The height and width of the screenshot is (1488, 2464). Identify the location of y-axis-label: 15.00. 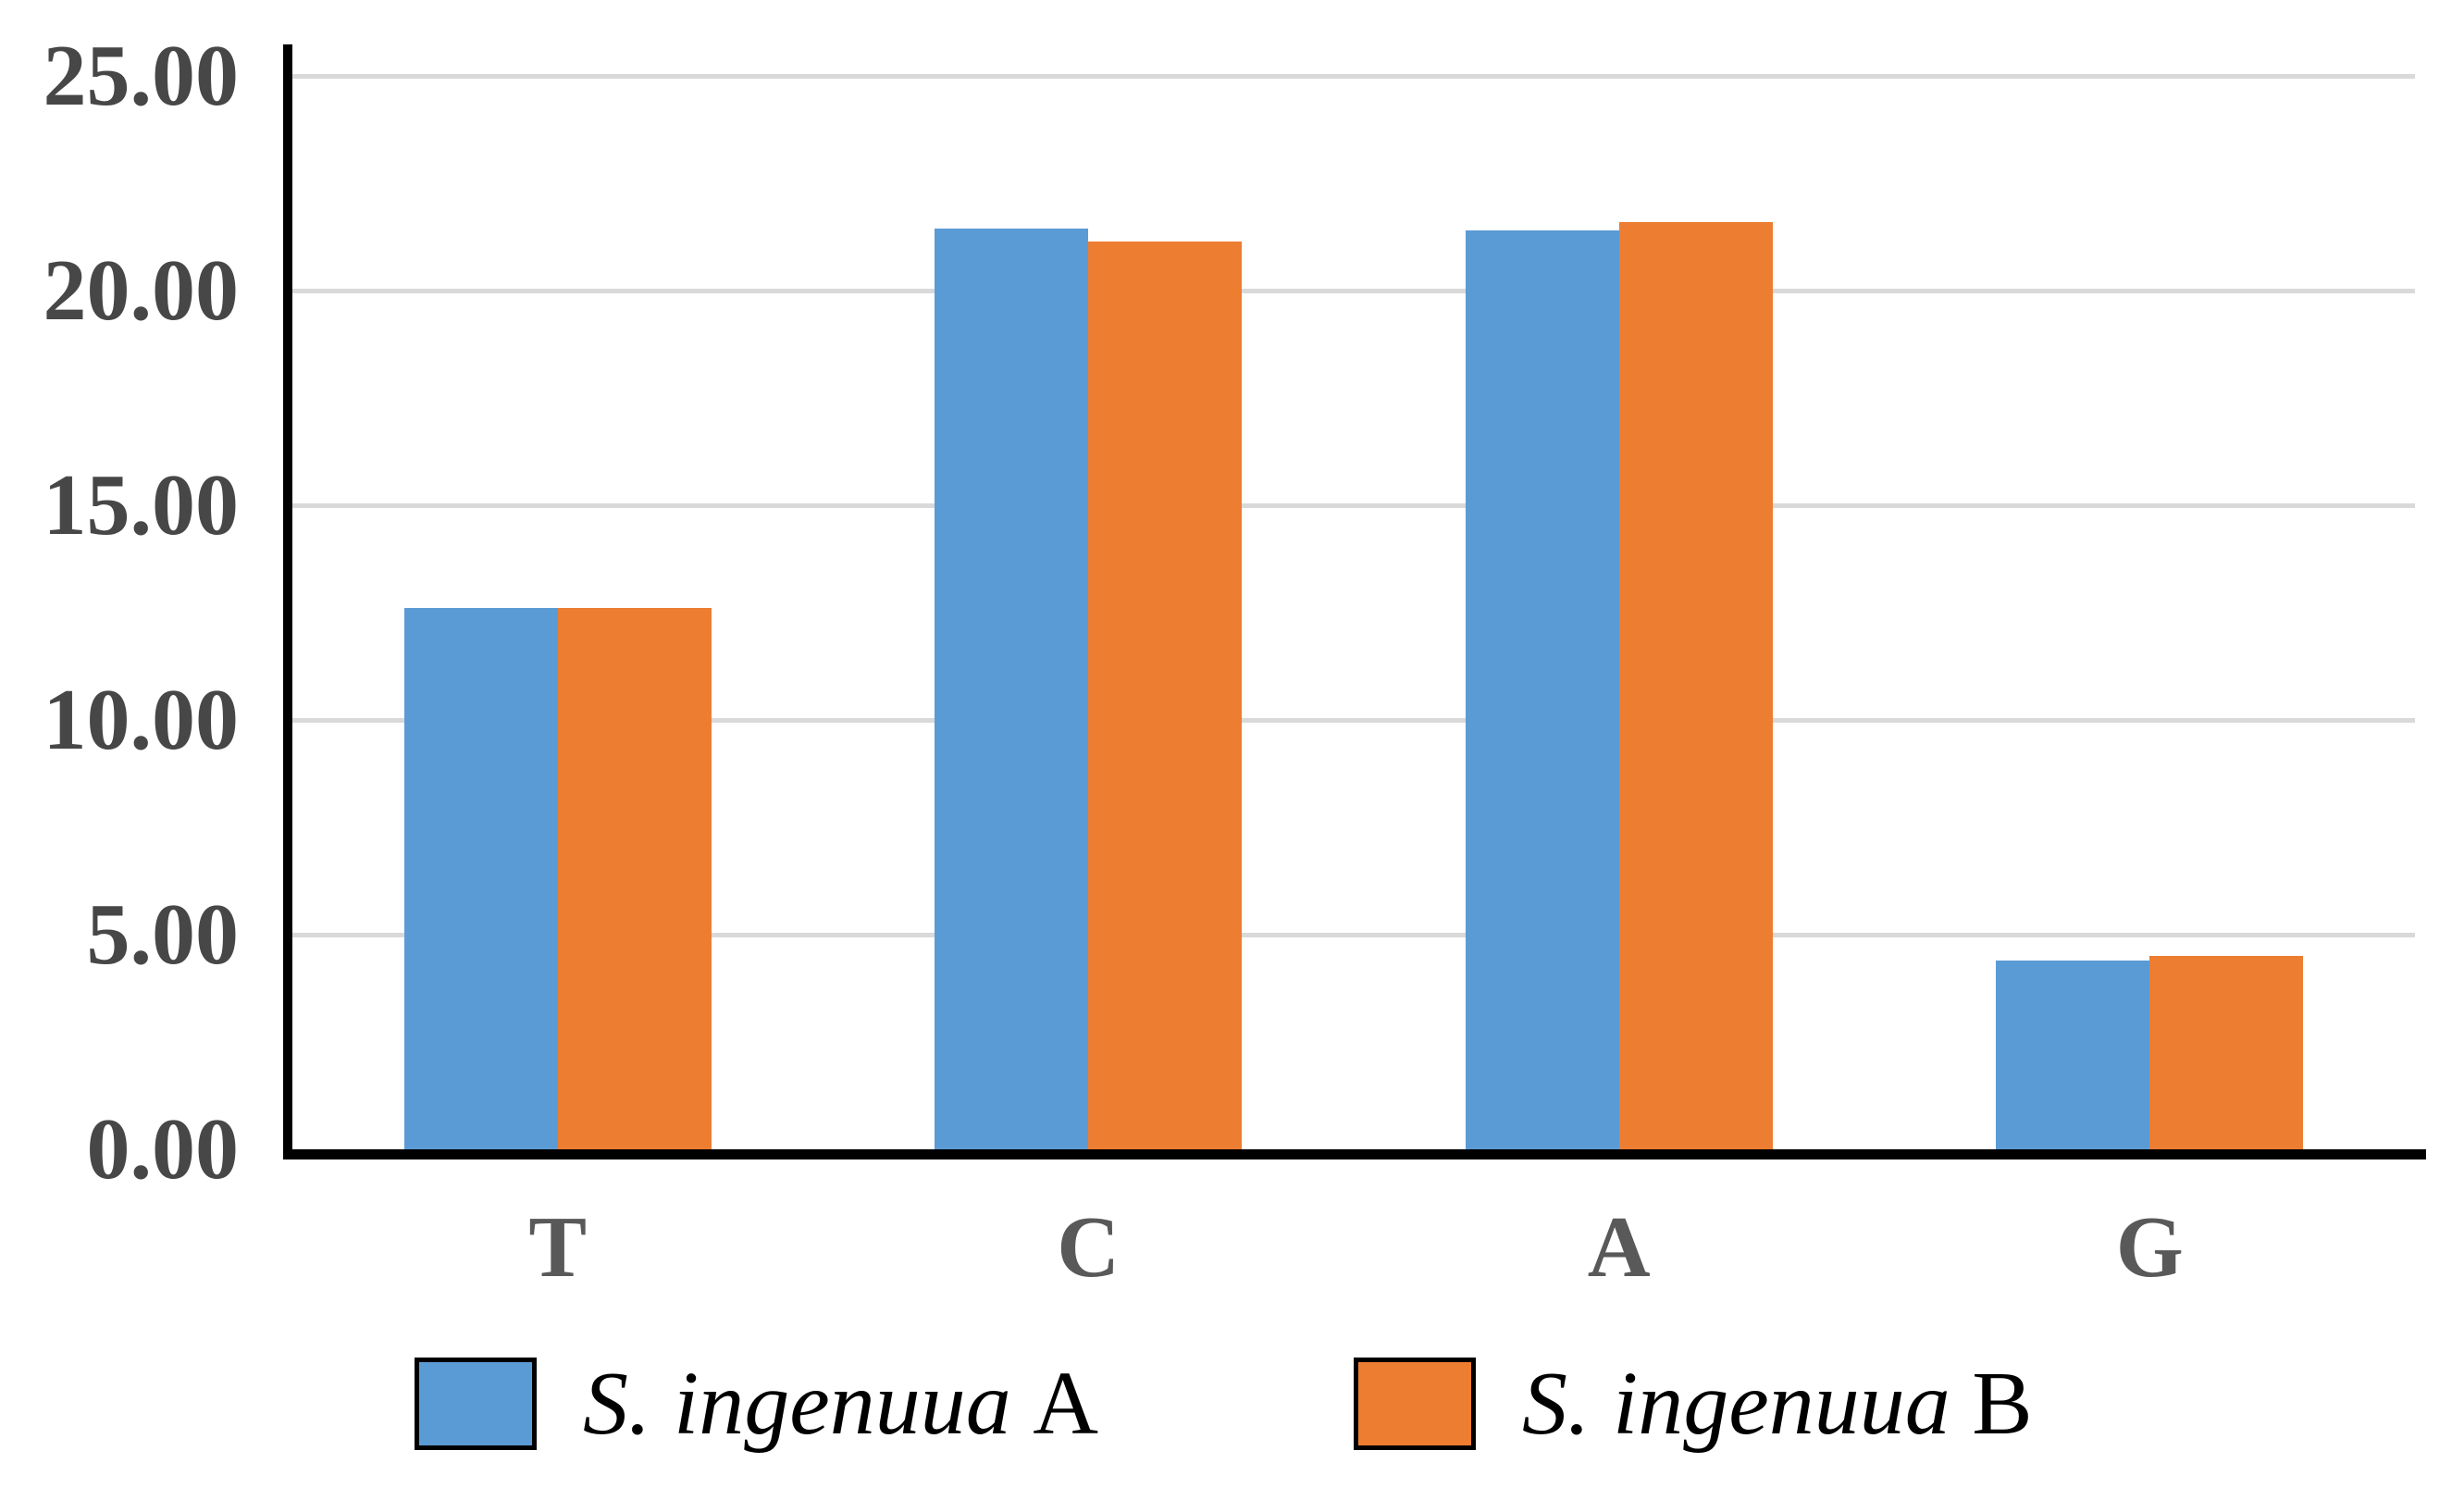
(142, 505).